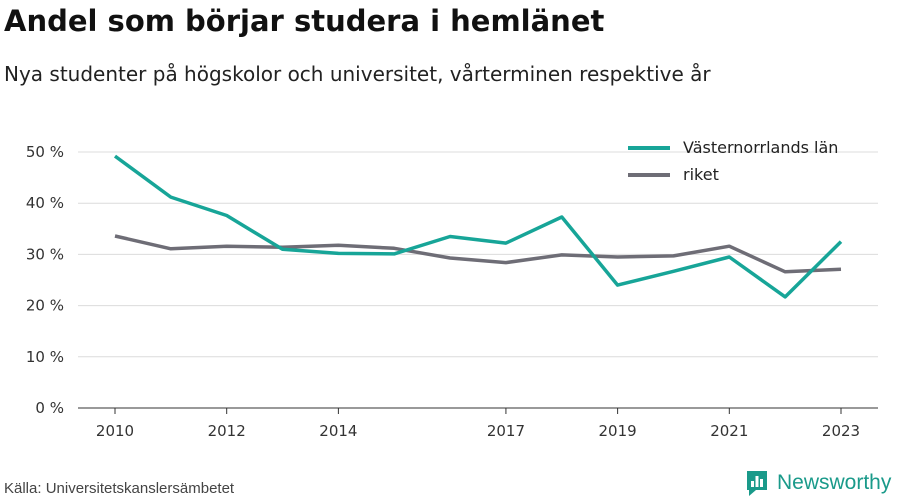 Image resolution: width=900 pixels, height=500 pixels. I want to click on legend-label: Västernorrlands län, so click(760, 147).